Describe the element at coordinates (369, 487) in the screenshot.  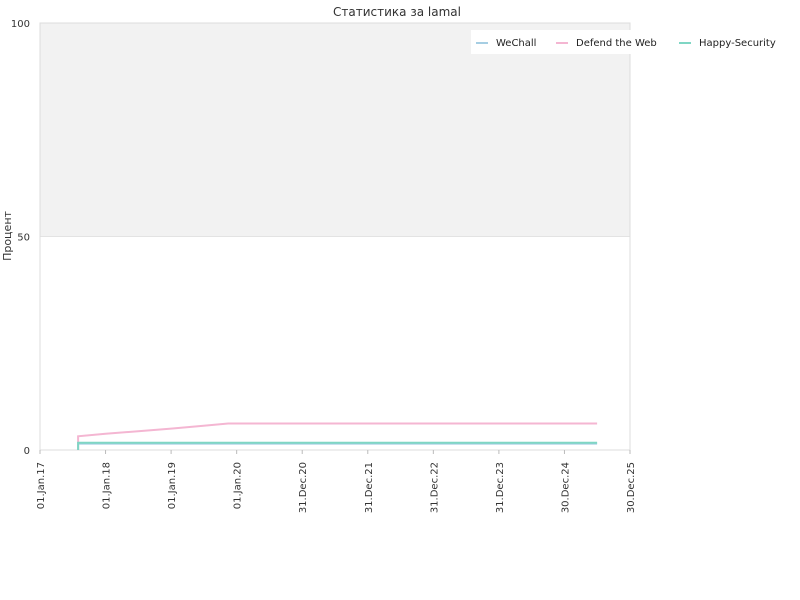
I see `x-tick-label: 31.Dec.21` at that location.